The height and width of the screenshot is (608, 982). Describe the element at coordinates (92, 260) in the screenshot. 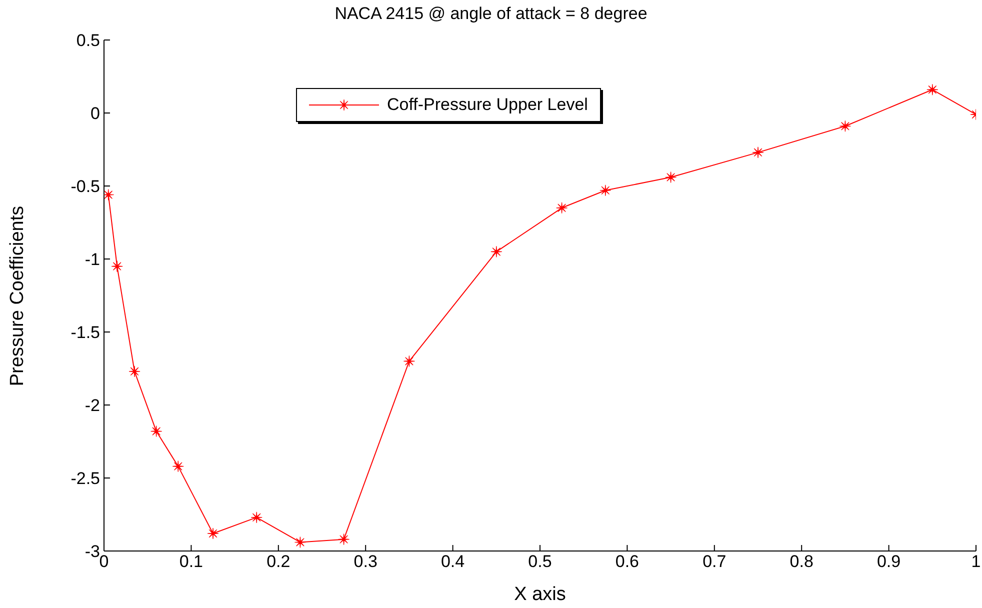

I see `y-tick-label: -1` at that location.